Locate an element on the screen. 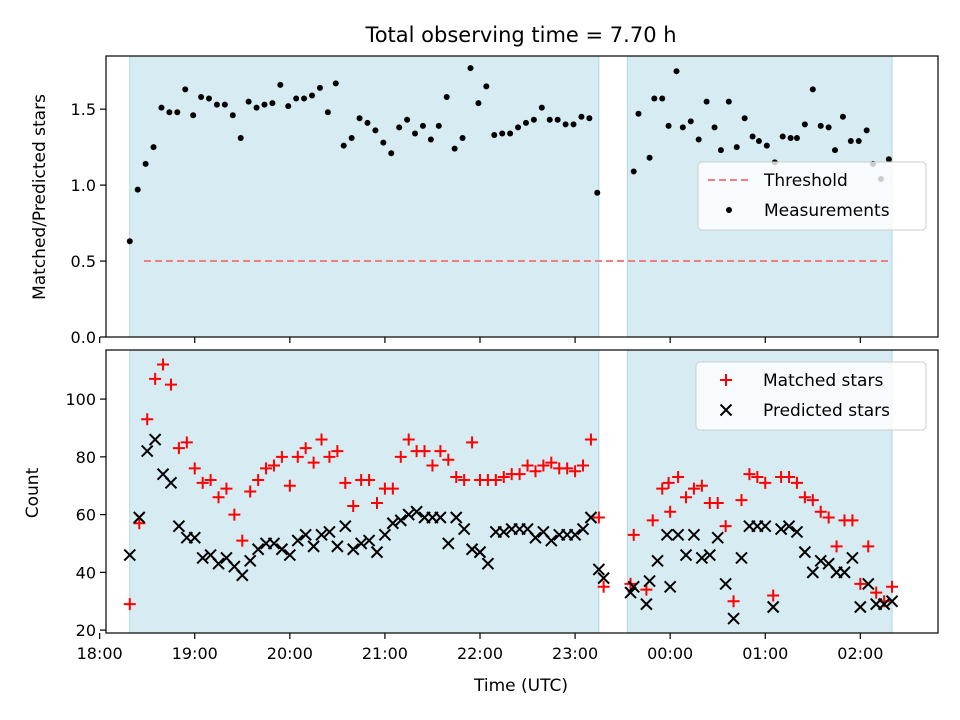  y-tick-label: 0.5 is located at coordinates (83, 261).